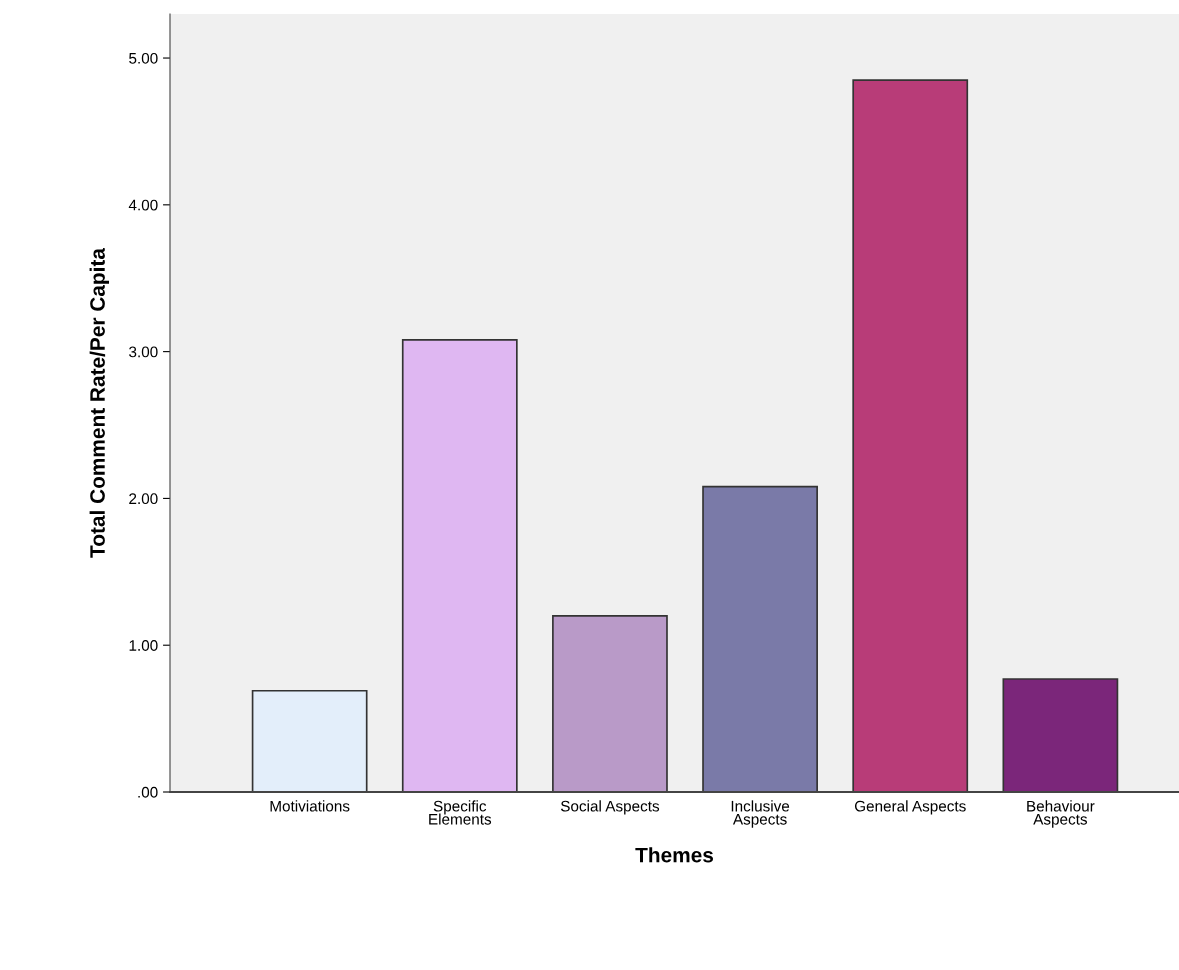 Image resolution: width=1179 pixels, height=970 pixels. Describe the element at coordinates (460, 812) in the screenshot. I see `x-tick-label: Specific Elements` at that location.